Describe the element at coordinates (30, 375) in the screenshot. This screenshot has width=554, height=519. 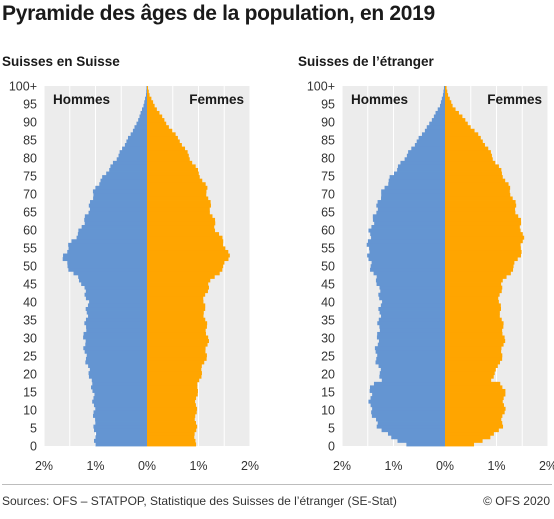
I see `y-tick-label: 20` at that location.